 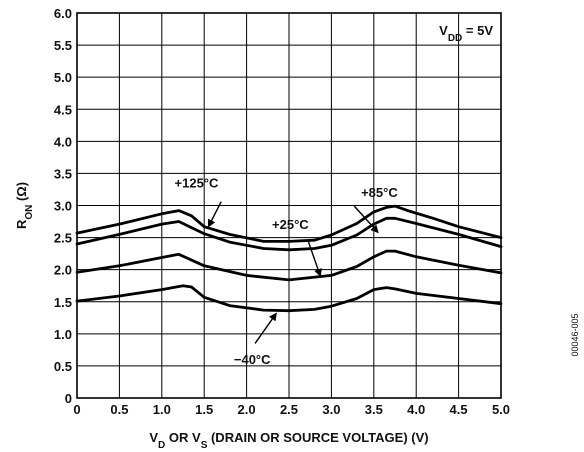 I want to click on y-tick-label: 6.0, so click(x=63, y=13).